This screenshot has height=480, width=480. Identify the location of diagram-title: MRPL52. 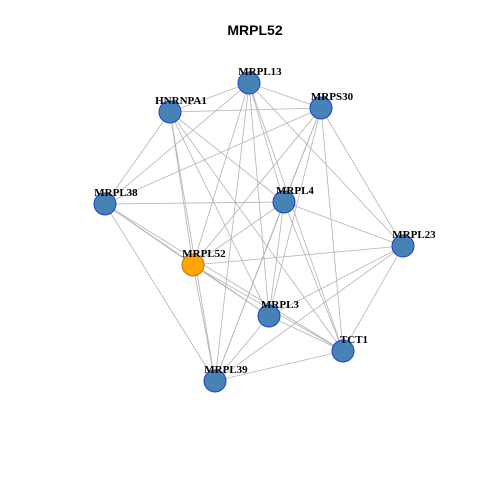
(254, 30).